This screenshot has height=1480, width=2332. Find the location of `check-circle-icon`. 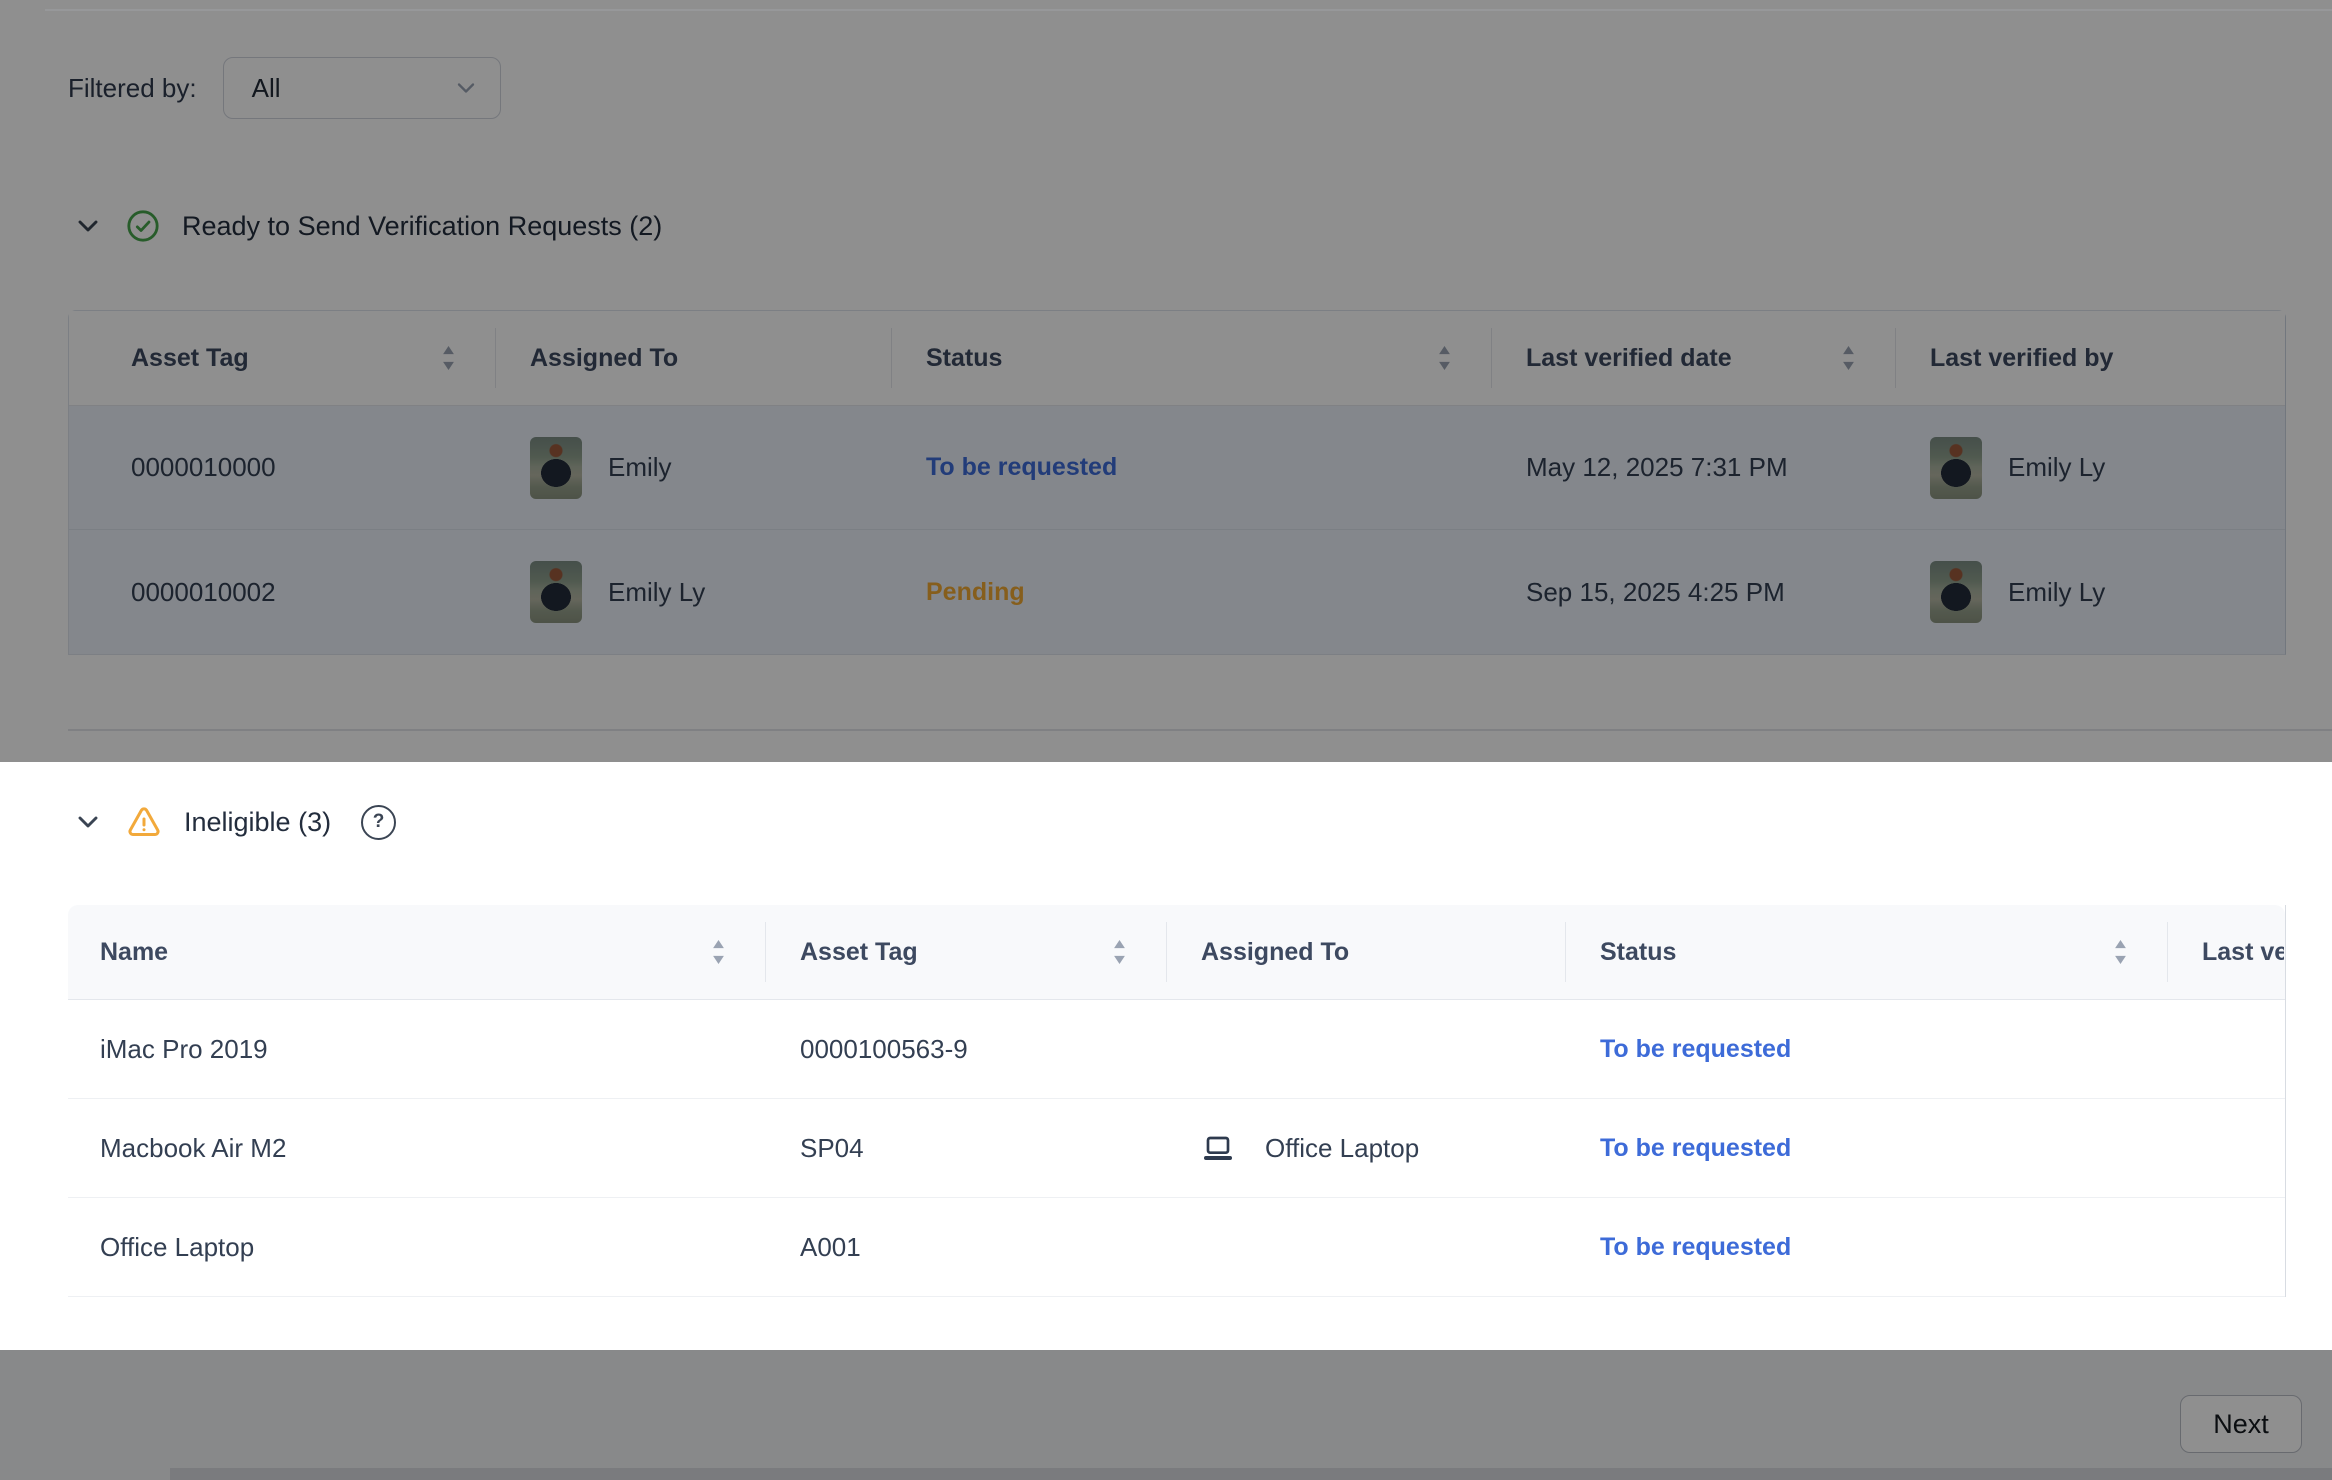

check-circle-icon is located at coordinates (143, 226).